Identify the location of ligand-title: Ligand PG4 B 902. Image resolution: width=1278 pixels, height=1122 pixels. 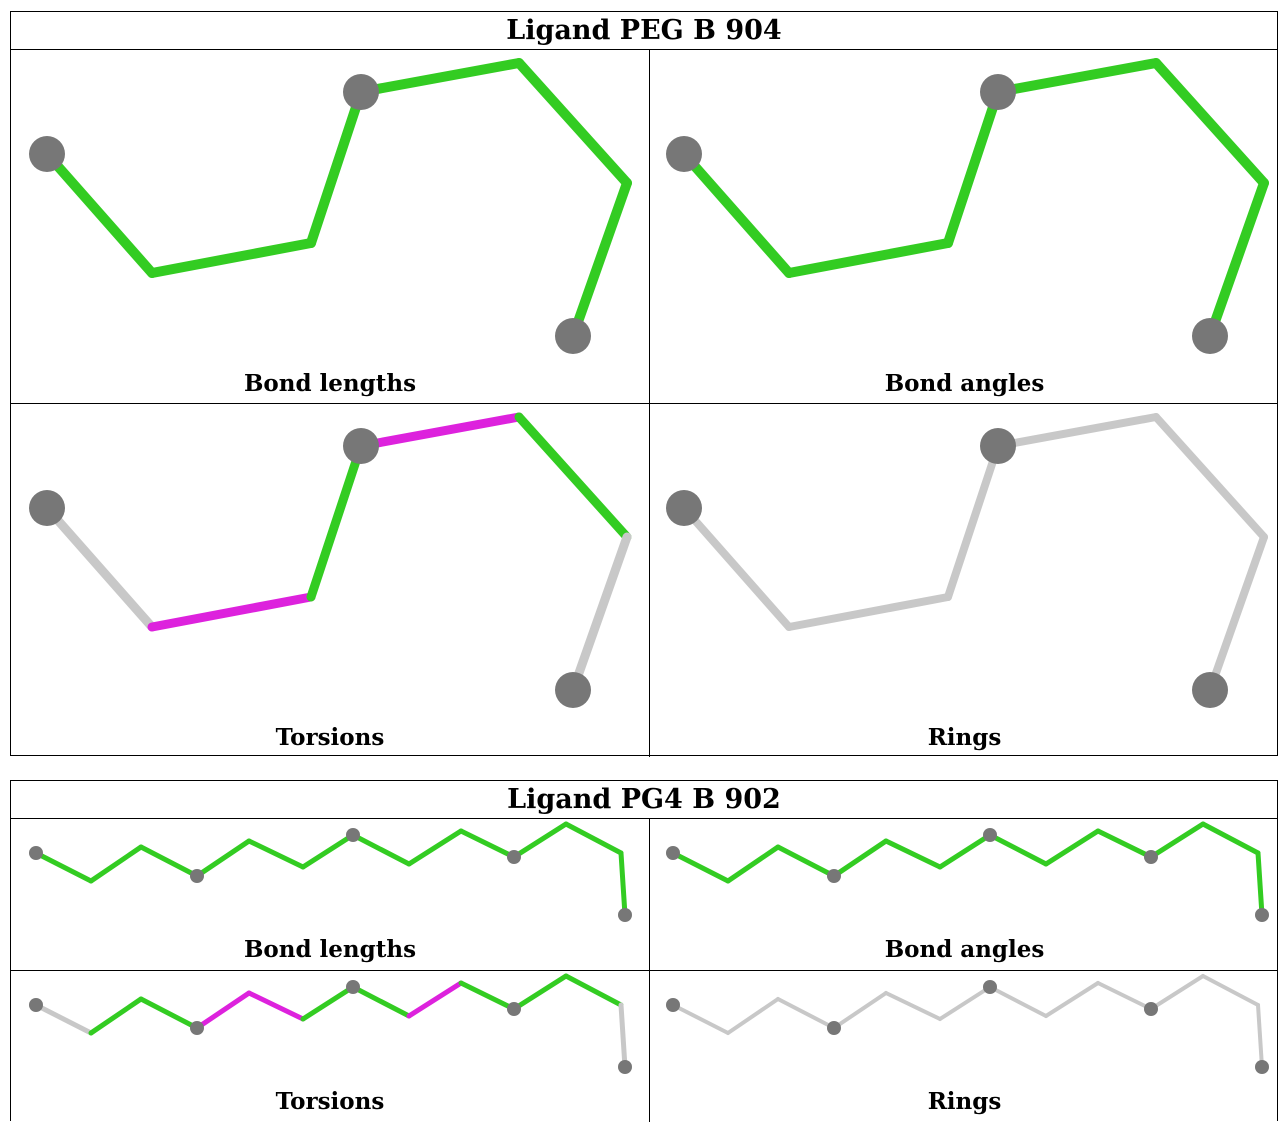
(644, 800).